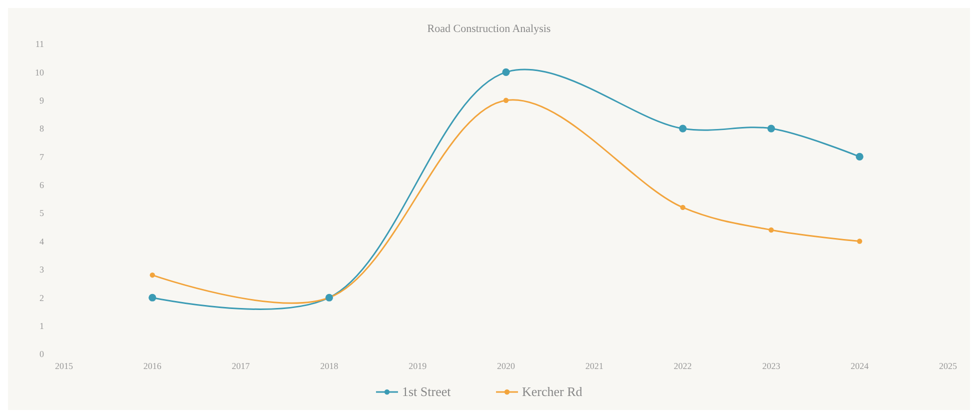 The height and width of the screenshot is (420, 980). What do you see at coordinates (42, 129) in the screenshot?
I see `y-tick-label: 8` at bounding box center [42, 129].